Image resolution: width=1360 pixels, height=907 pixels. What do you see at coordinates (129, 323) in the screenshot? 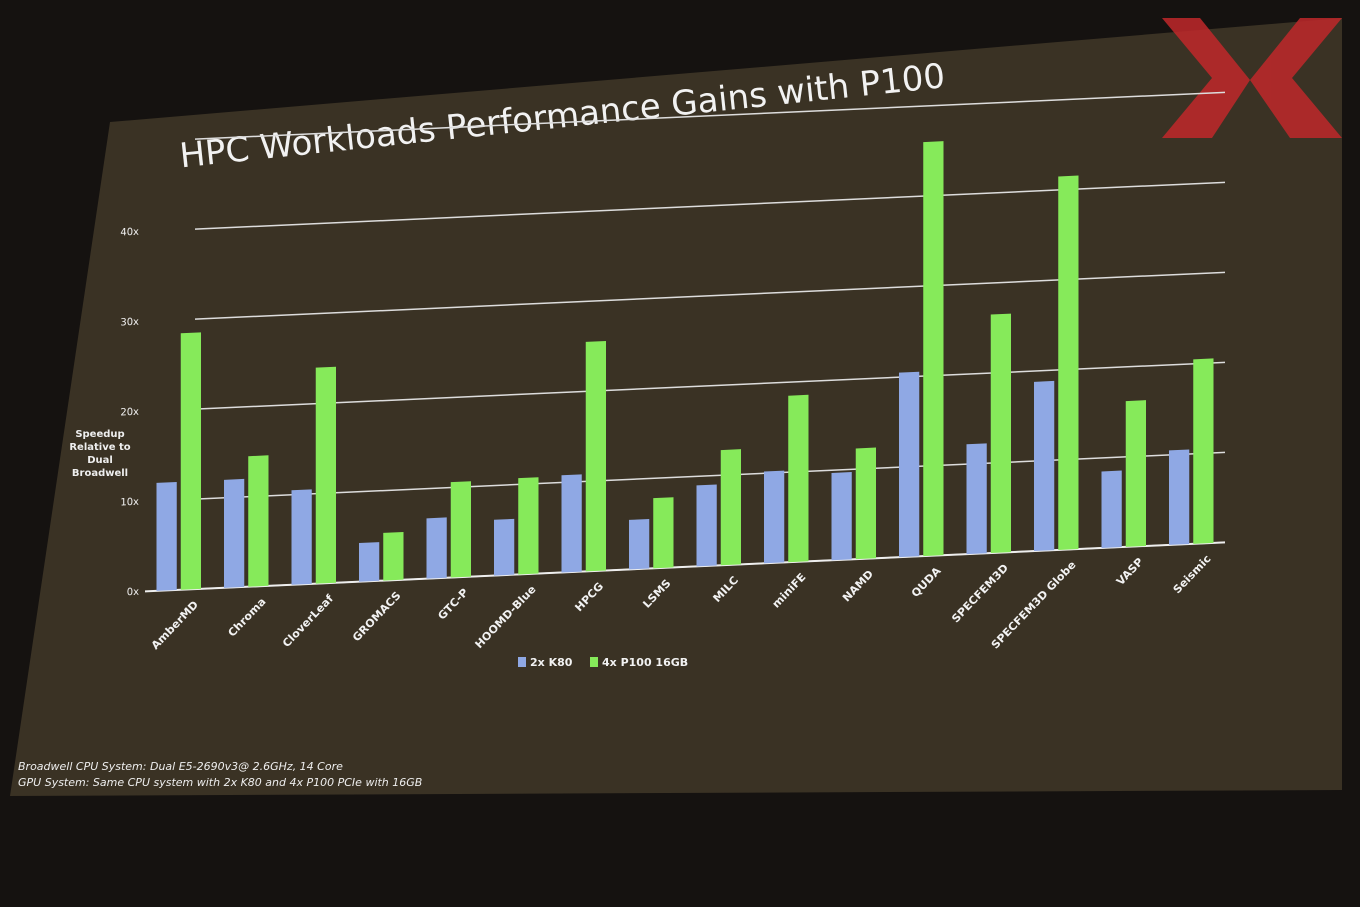
I see `y-tick-label: 30x` at bounding box center [129, 323].